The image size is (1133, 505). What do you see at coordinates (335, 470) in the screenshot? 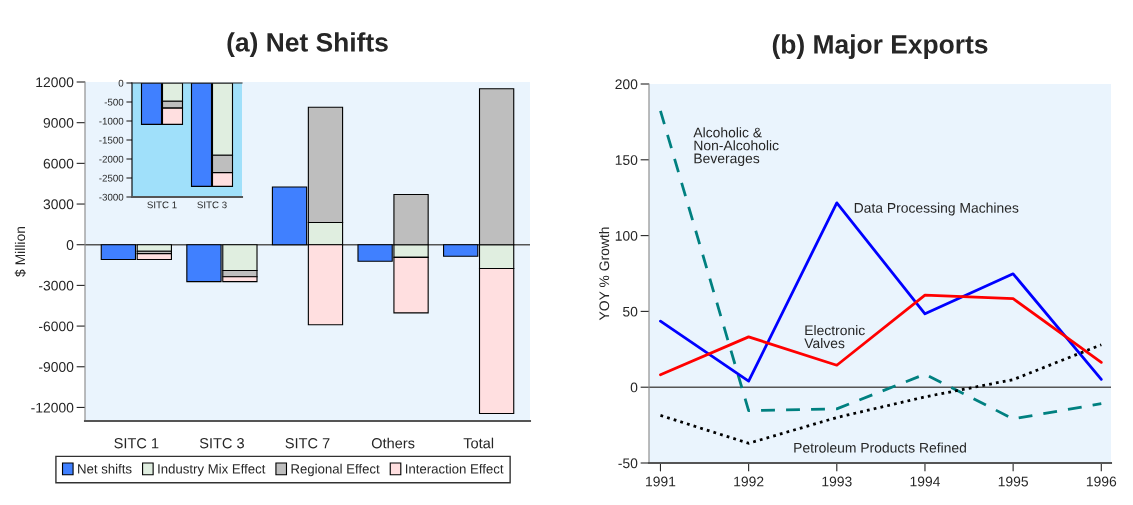
I see `legend-label: Regional Effect` at bounding box center [335, 470].